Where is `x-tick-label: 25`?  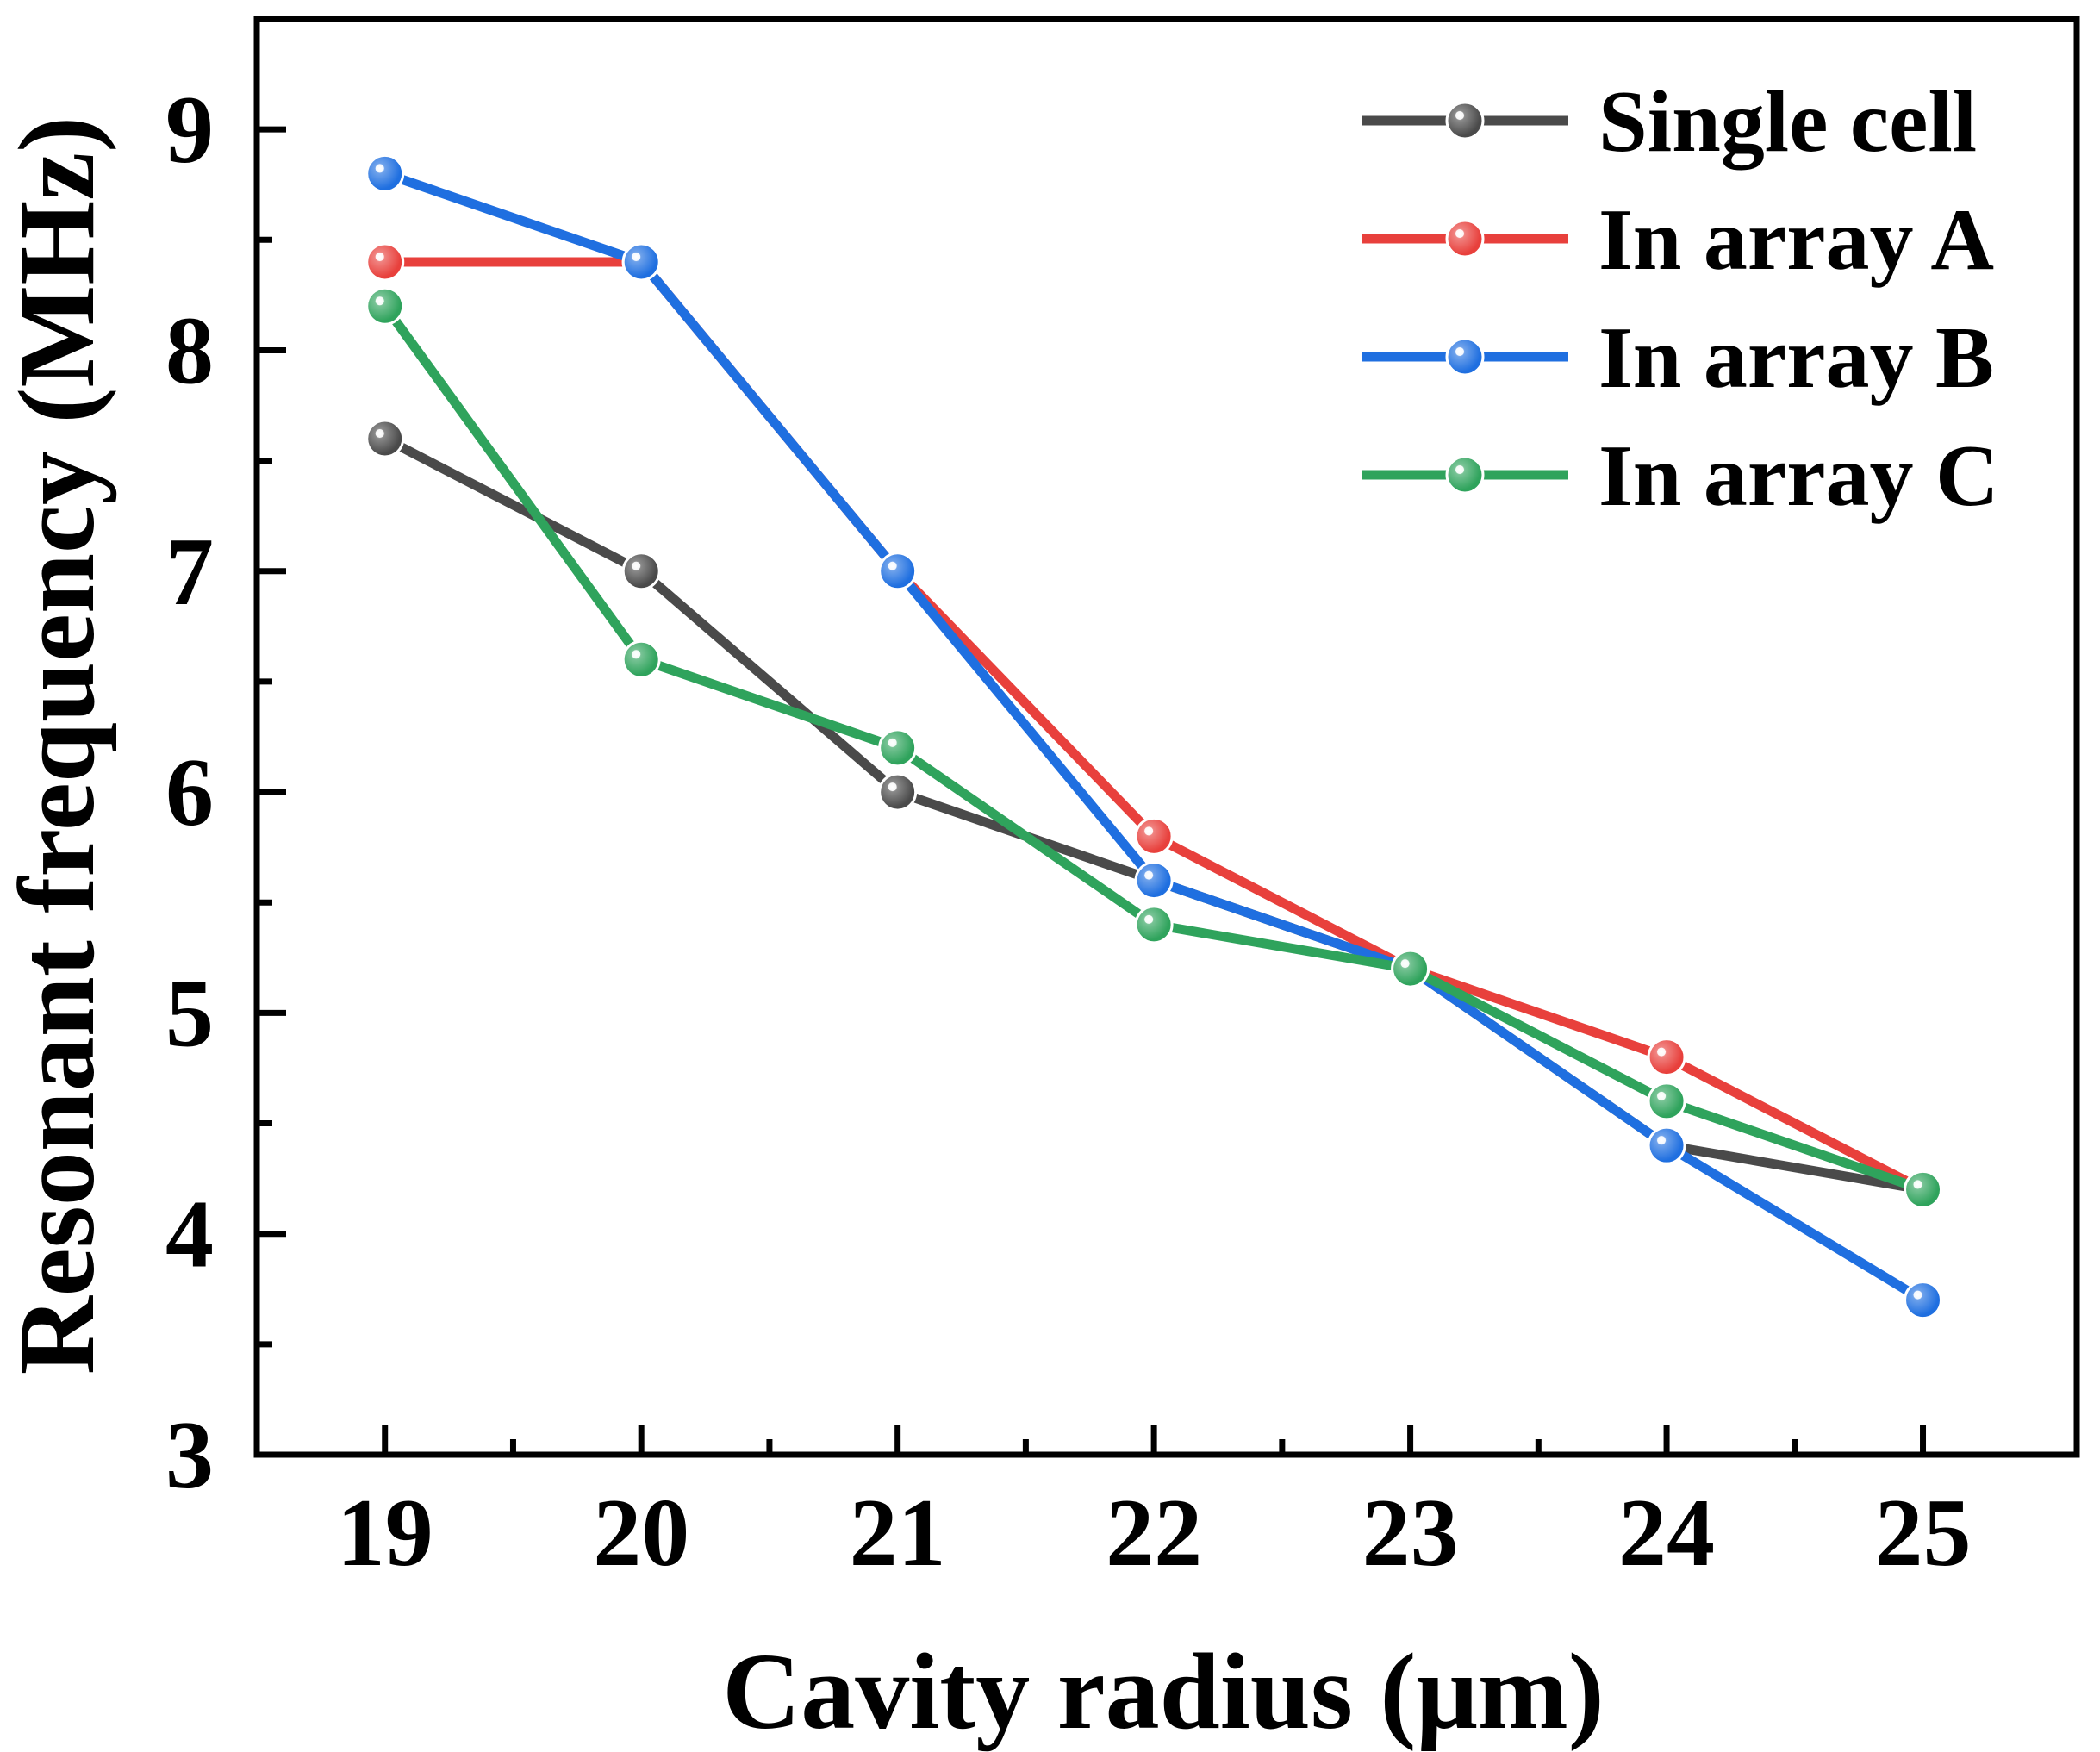
x-tick-label: 25 is located at coordinates (1923, 1533).